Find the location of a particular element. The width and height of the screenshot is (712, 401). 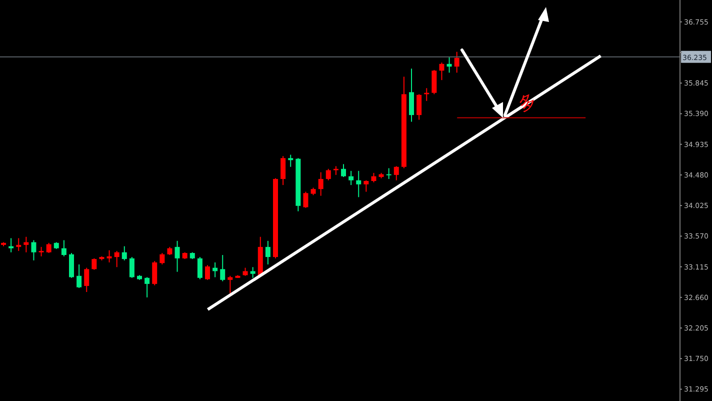

annotation: 多 is located at coordinates (527, 103).